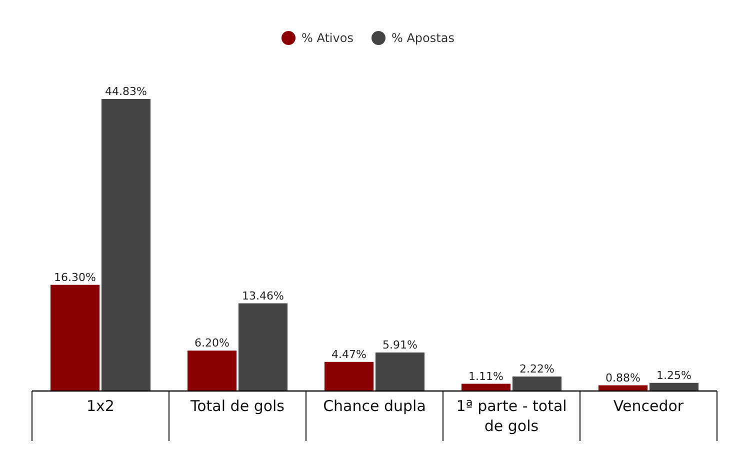  I want to click on data-label: 16.30%, so click(75, 277).